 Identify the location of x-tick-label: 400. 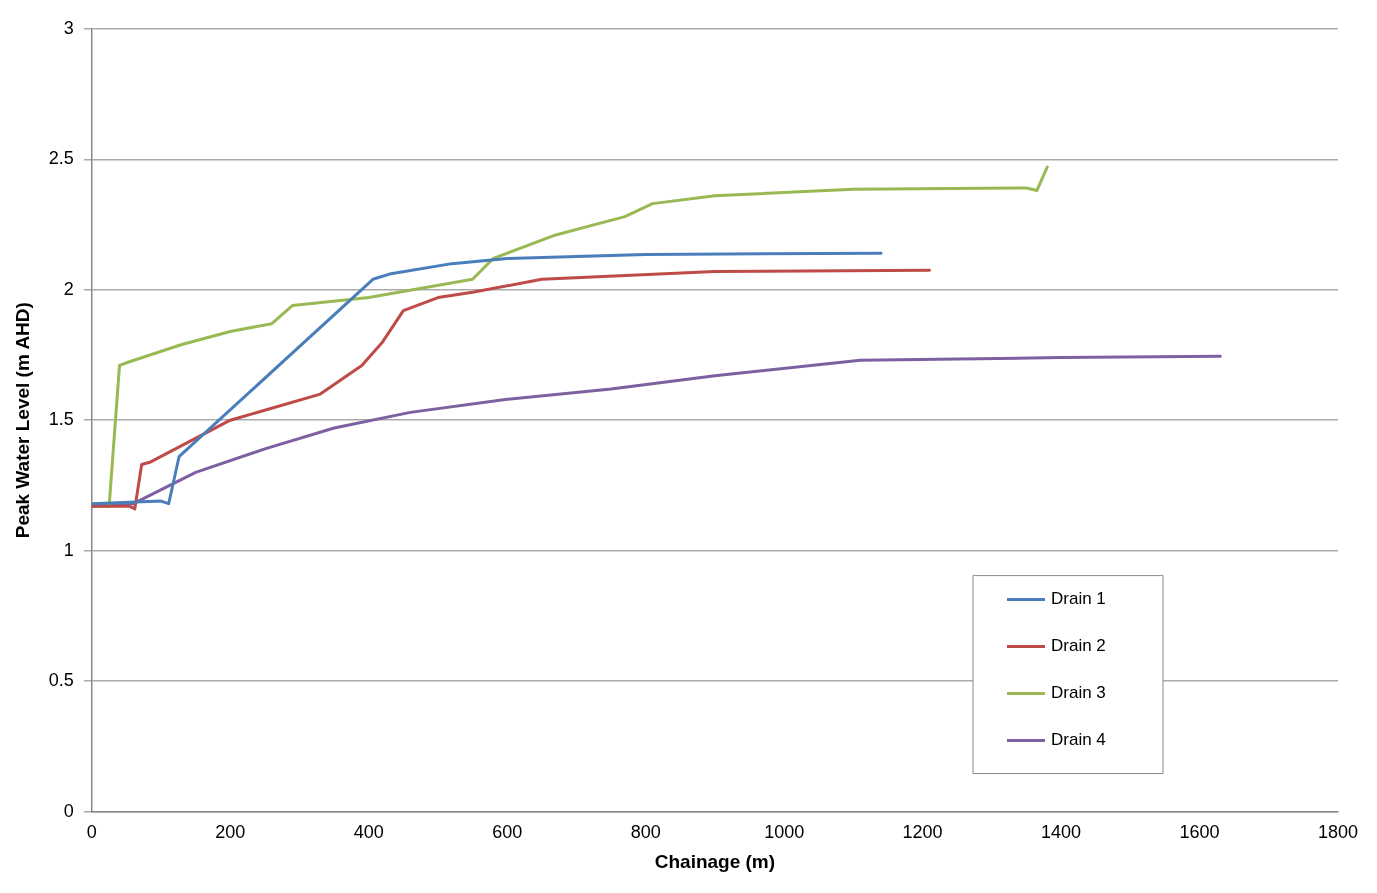
(368, 832).